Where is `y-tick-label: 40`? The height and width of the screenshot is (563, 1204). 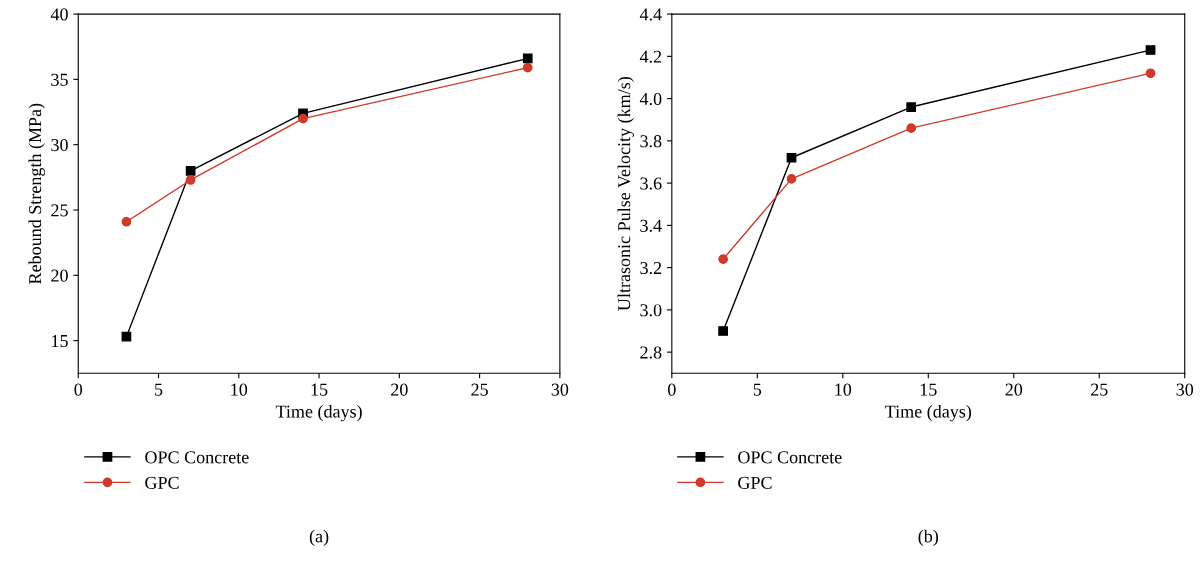
y-tick-label: 40 is located at coordinates (59, 14).